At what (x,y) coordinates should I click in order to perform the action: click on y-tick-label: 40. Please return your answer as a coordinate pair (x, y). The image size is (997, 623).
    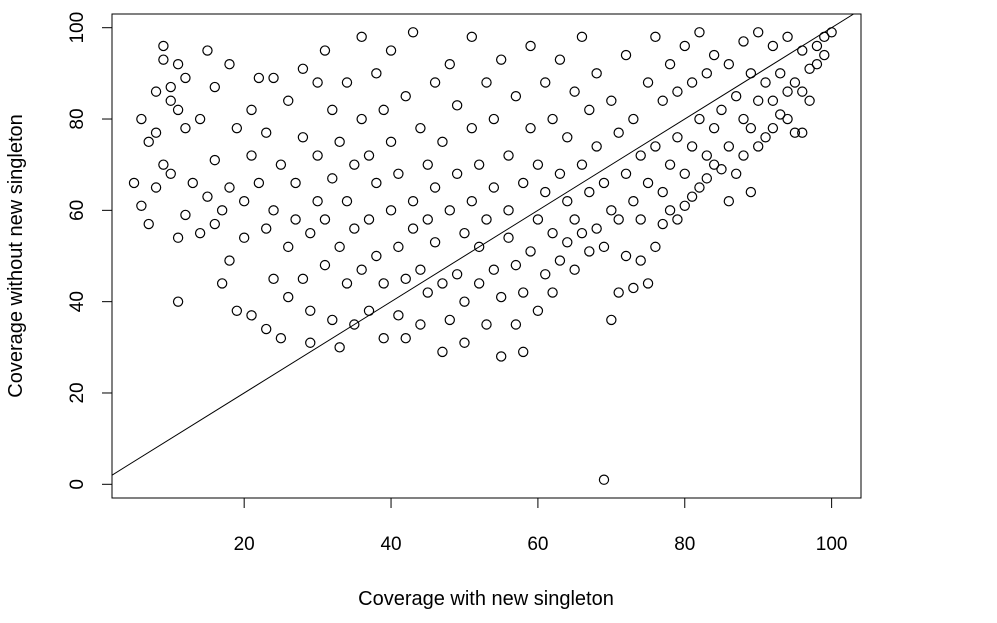
    Looking at the image, I should click on (77, 301).